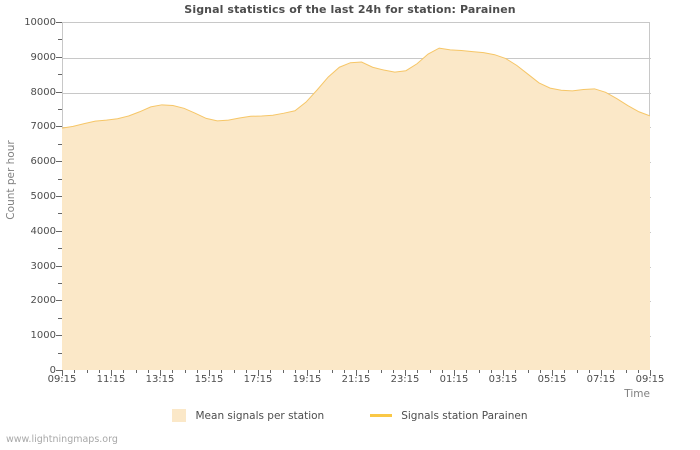  Describe the element at coordinates (43, 92) in the screenshot. I see `y-tick-label: 8000` at that location.